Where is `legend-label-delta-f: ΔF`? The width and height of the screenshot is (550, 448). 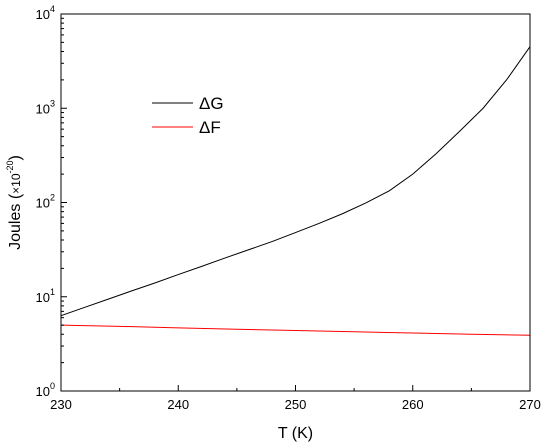
legend-label-delta-f: ΔF is located at coordinates (210, 127).